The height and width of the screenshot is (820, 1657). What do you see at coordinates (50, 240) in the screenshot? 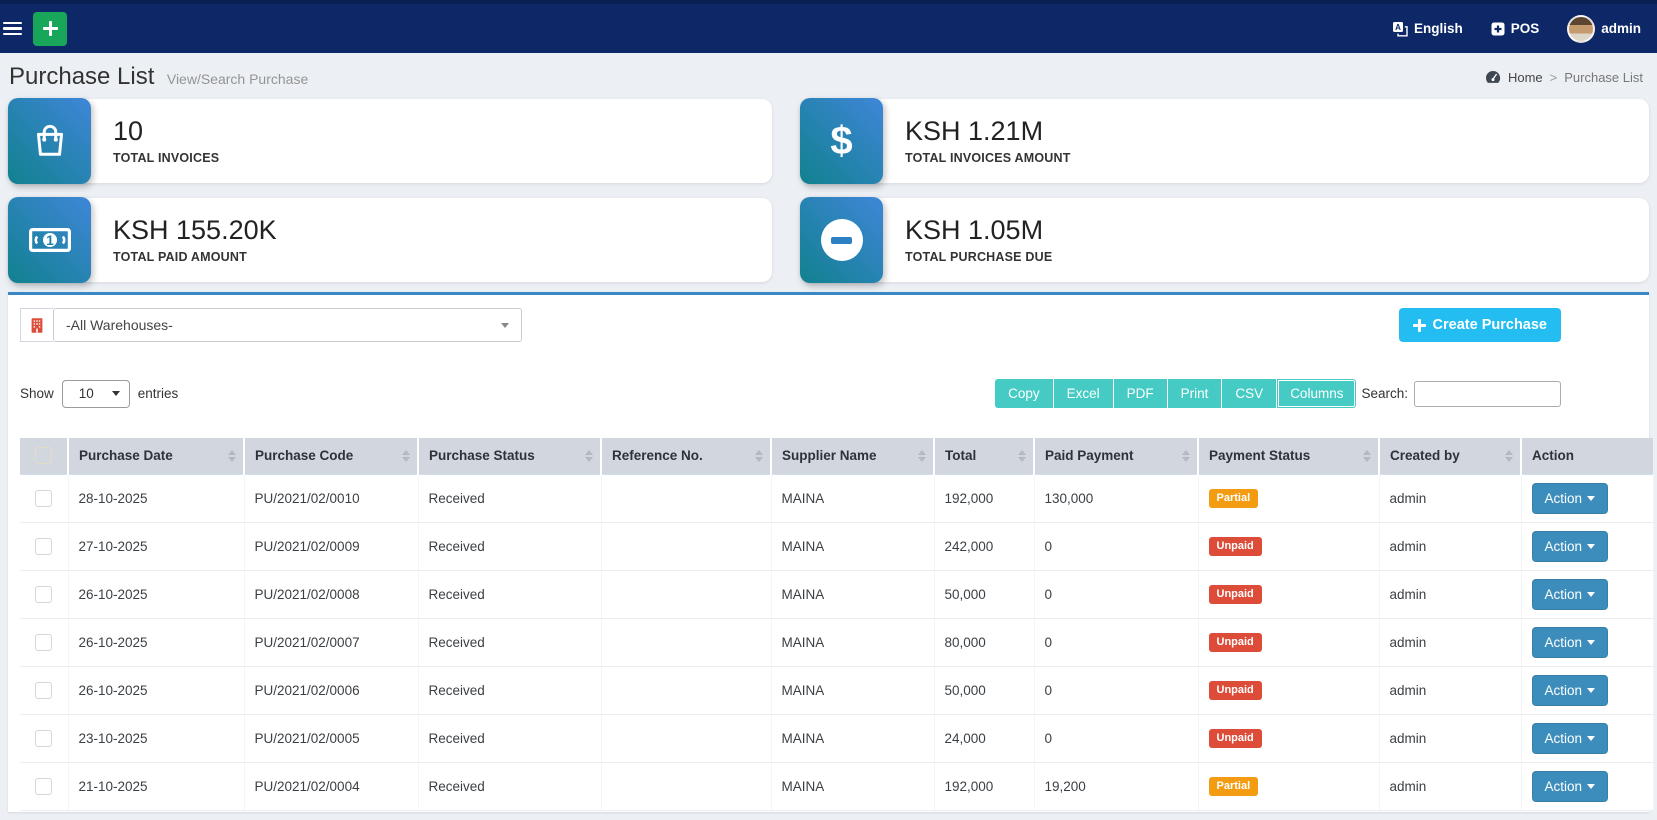
I see `svg-text: 1` at bounding box center [50, 240].